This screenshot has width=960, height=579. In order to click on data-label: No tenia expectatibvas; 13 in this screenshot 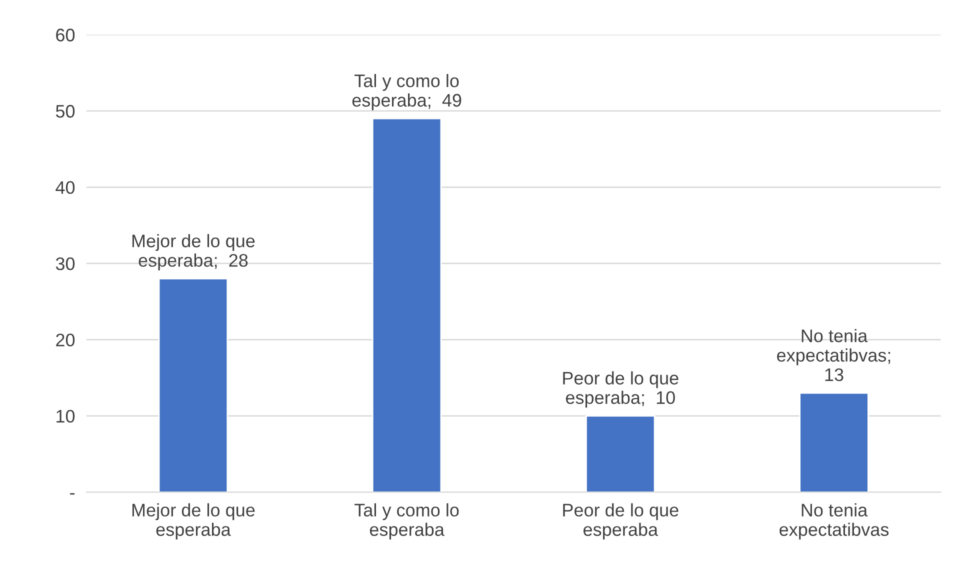, I will do `click(833, 355)`.